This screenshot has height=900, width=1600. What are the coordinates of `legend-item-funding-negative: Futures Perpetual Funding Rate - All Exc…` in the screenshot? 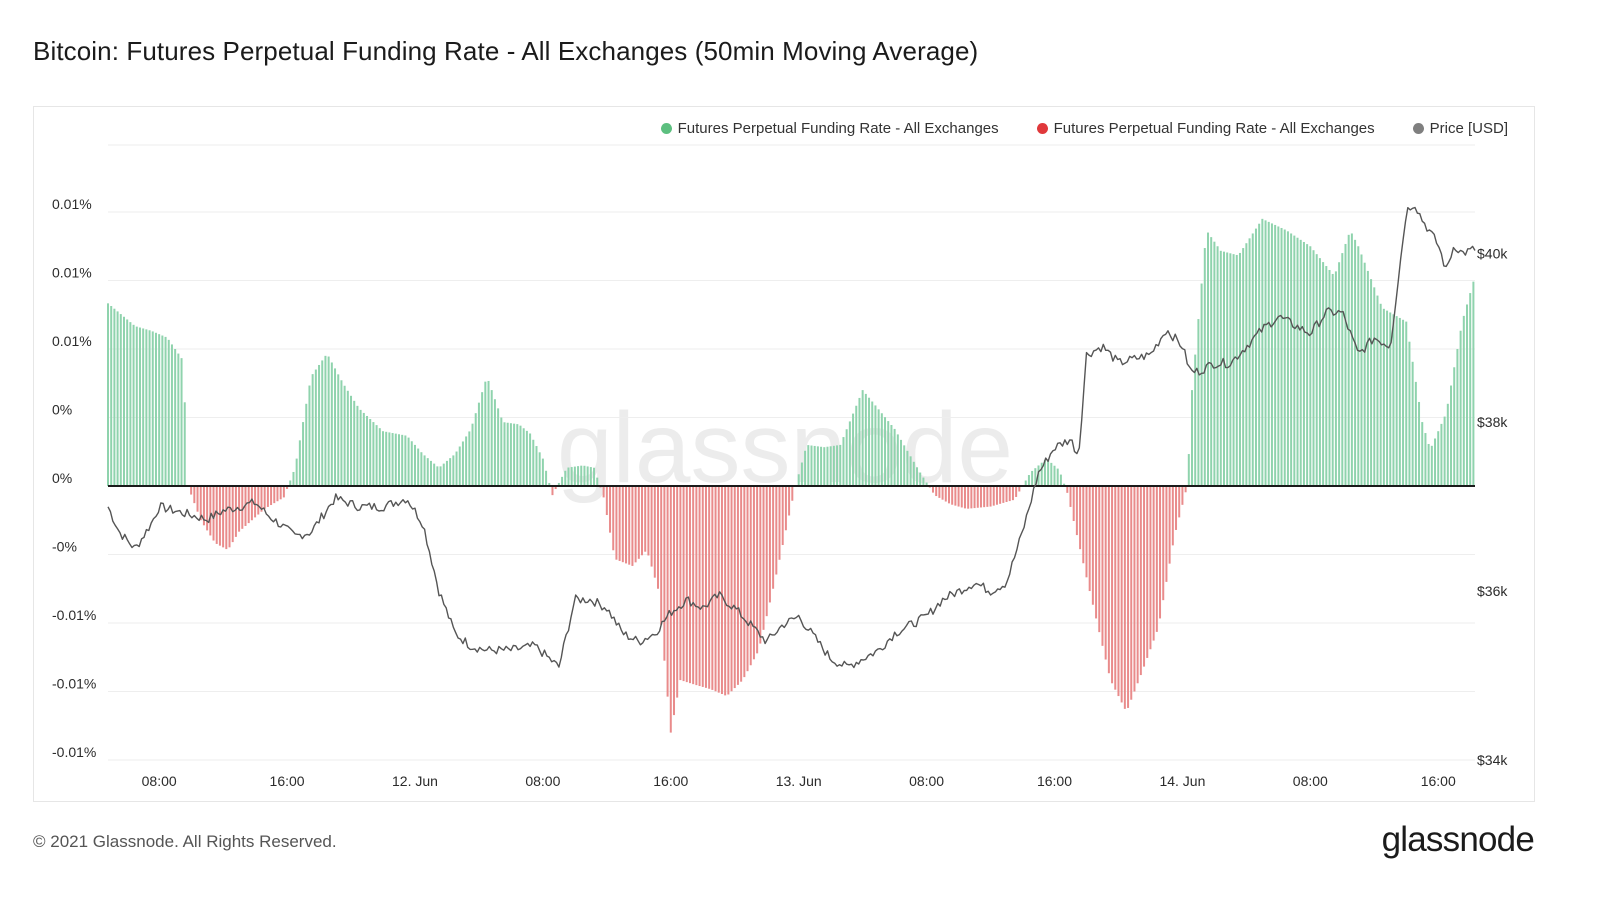 It's located at (1205, 128).